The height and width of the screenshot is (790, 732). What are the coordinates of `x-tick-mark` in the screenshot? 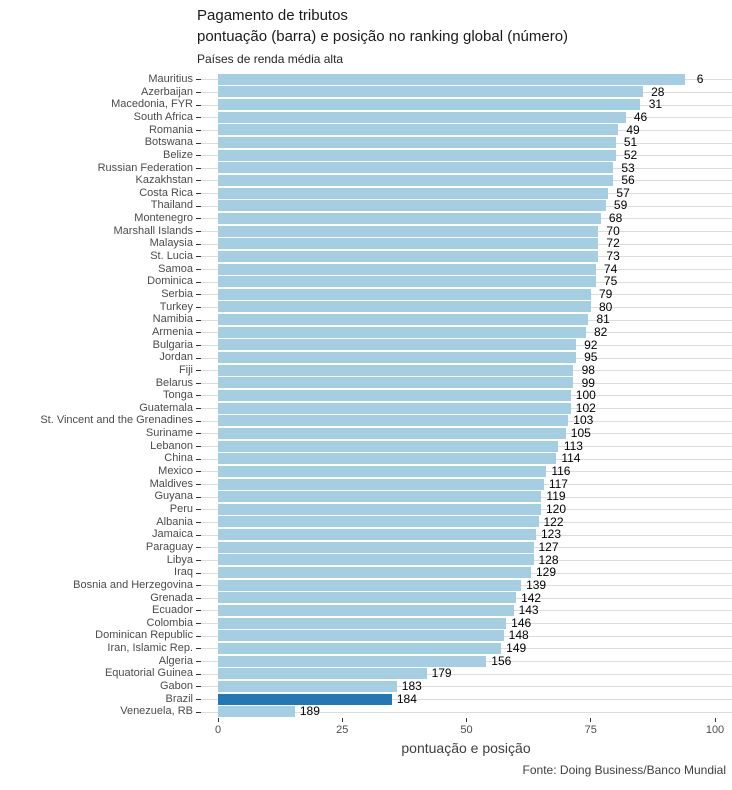 It's located at (591, 720).